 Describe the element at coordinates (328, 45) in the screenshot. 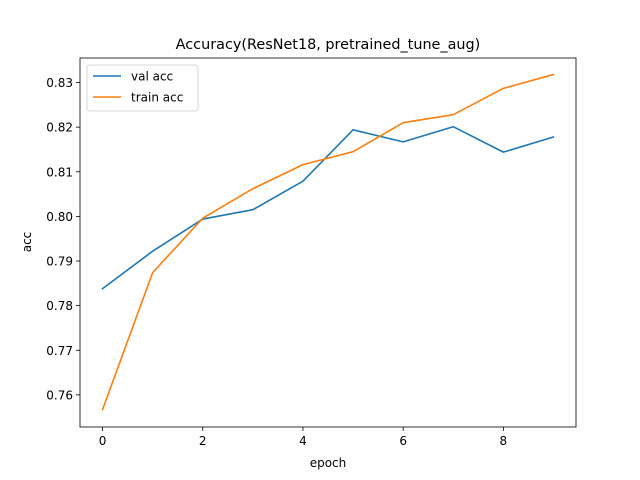

I see `chart-title: Accuracy(ResNet18, pretrained_tune_aug)` at that location.